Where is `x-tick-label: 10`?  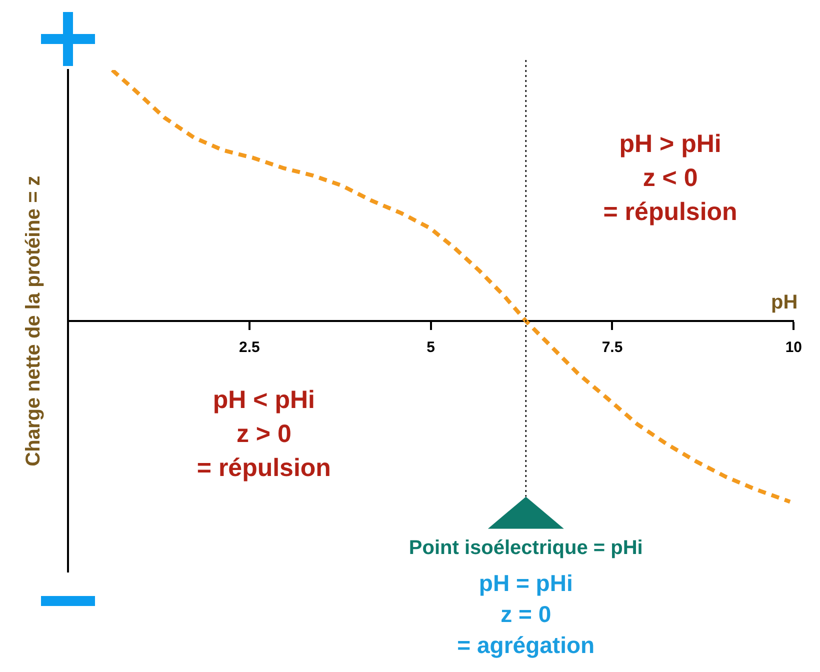
x-tick-label: 10 is located at coordinates (793, 347).